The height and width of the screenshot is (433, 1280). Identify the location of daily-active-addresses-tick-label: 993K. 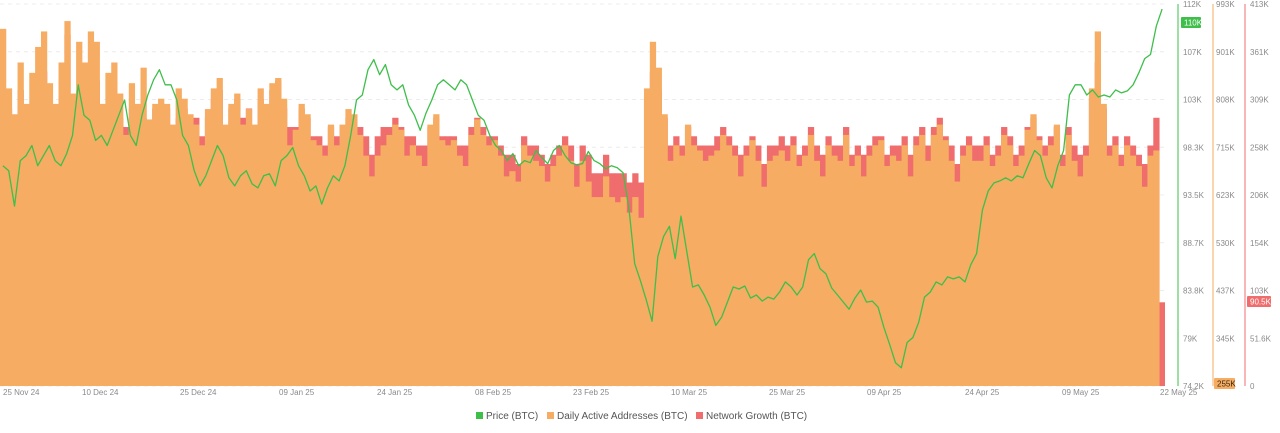
(1225, 4).